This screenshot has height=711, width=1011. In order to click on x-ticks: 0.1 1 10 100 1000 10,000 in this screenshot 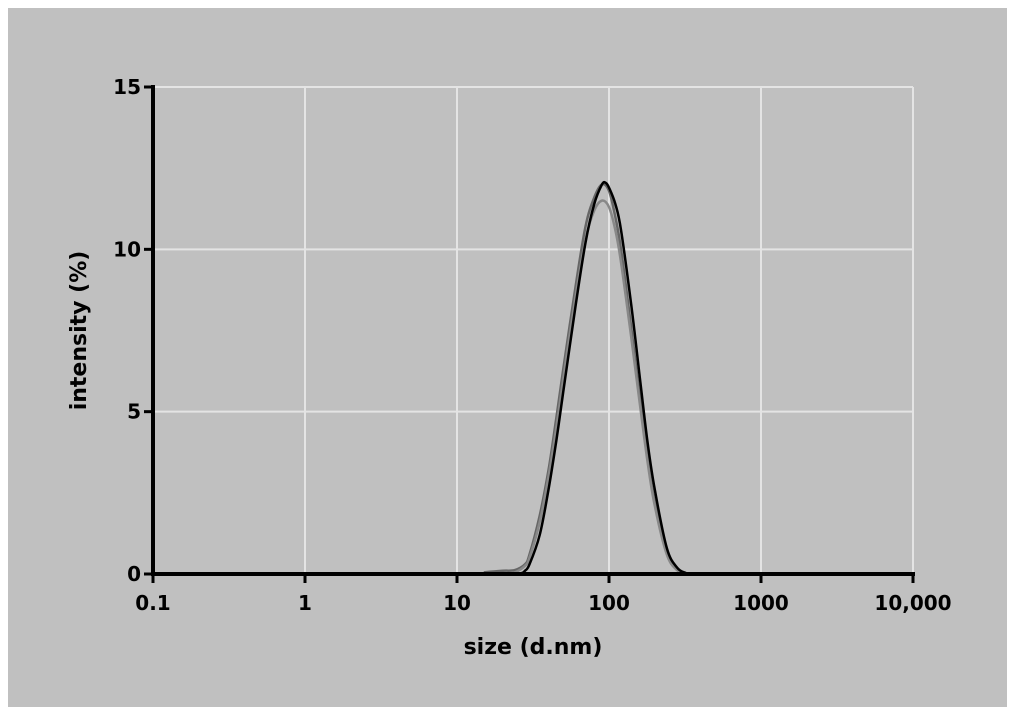, I will do `click(543, 594)`.